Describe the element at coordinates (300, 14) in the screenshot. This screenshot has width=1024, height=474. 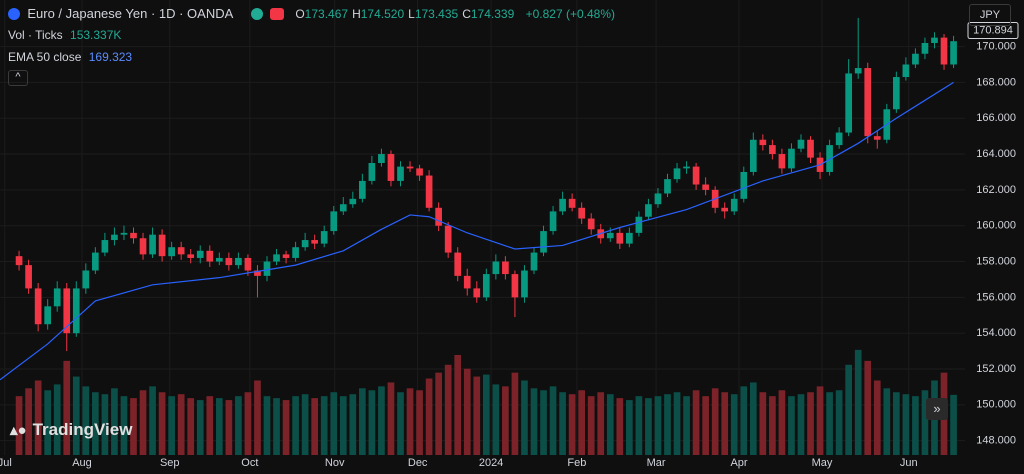
I see `ohlc-key: O` at that location.